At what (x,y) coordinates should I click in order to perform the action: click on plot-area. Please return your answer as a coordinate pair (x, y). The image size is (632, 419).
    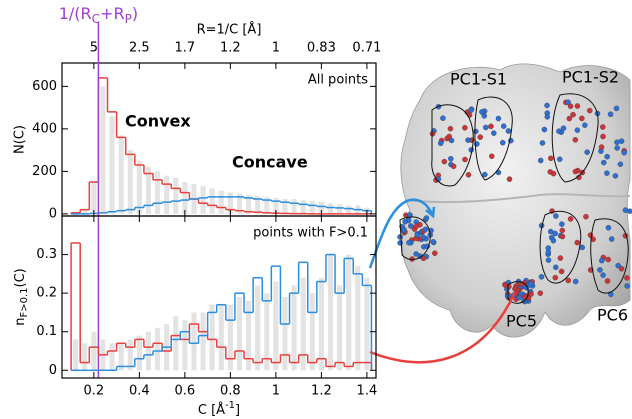
    Looking at the image, I should click on (221, 307).